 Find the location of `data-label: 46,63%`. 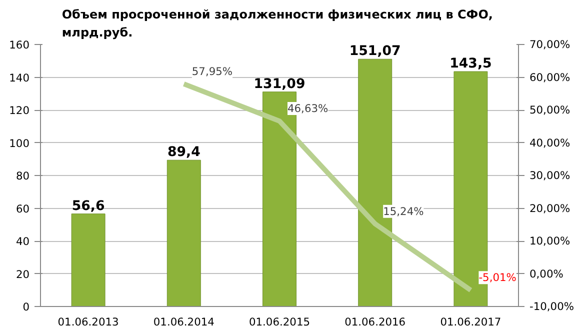

data-label: 46,63% is located at coordinates (308, 109).